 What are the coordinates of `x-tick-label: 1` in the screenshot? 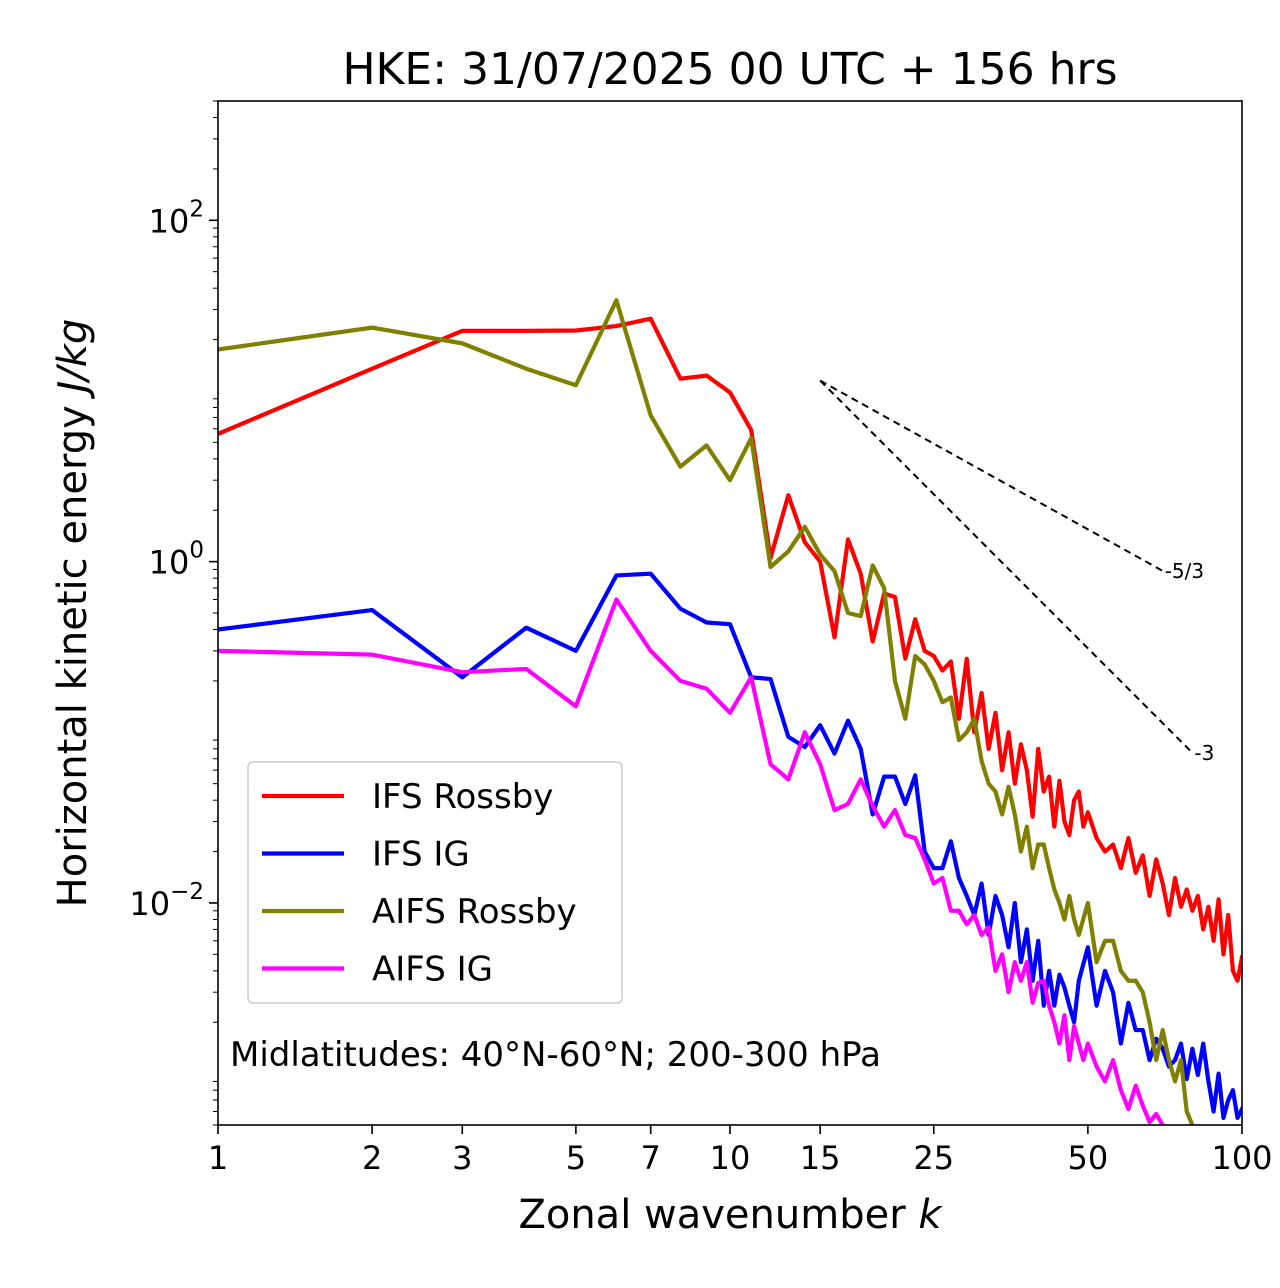 It's located at (218, 1158).